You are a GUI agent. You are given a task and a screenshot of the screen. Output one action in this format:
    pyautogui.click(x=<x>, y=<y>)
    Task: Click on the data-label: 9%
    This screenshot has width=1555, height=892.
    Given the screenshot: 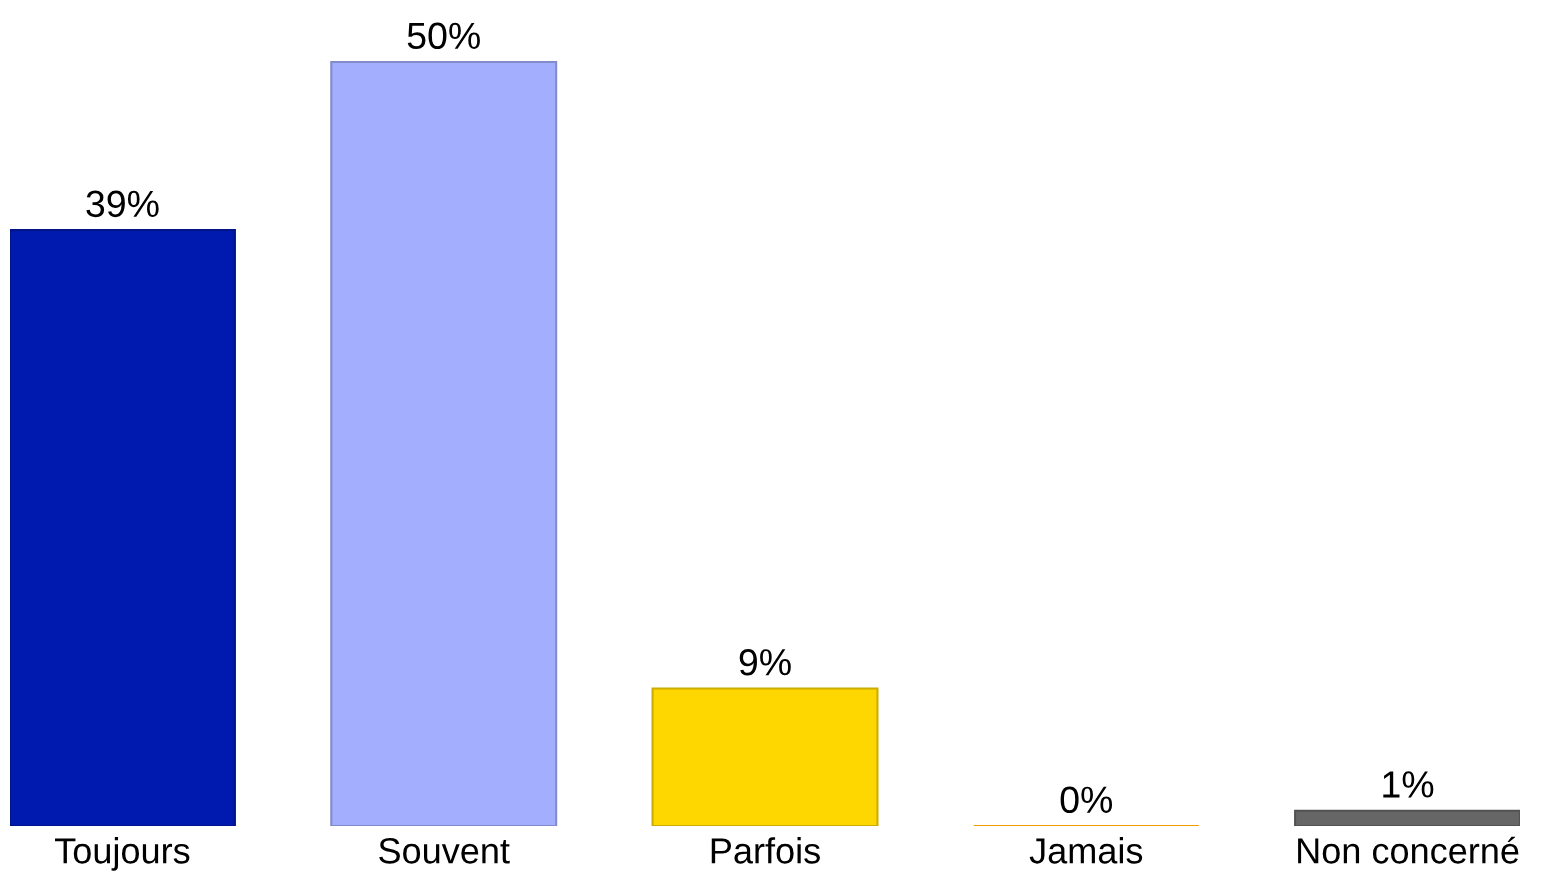 What is the action you would take?
    pyautogui.click(x=765, y=662)
    